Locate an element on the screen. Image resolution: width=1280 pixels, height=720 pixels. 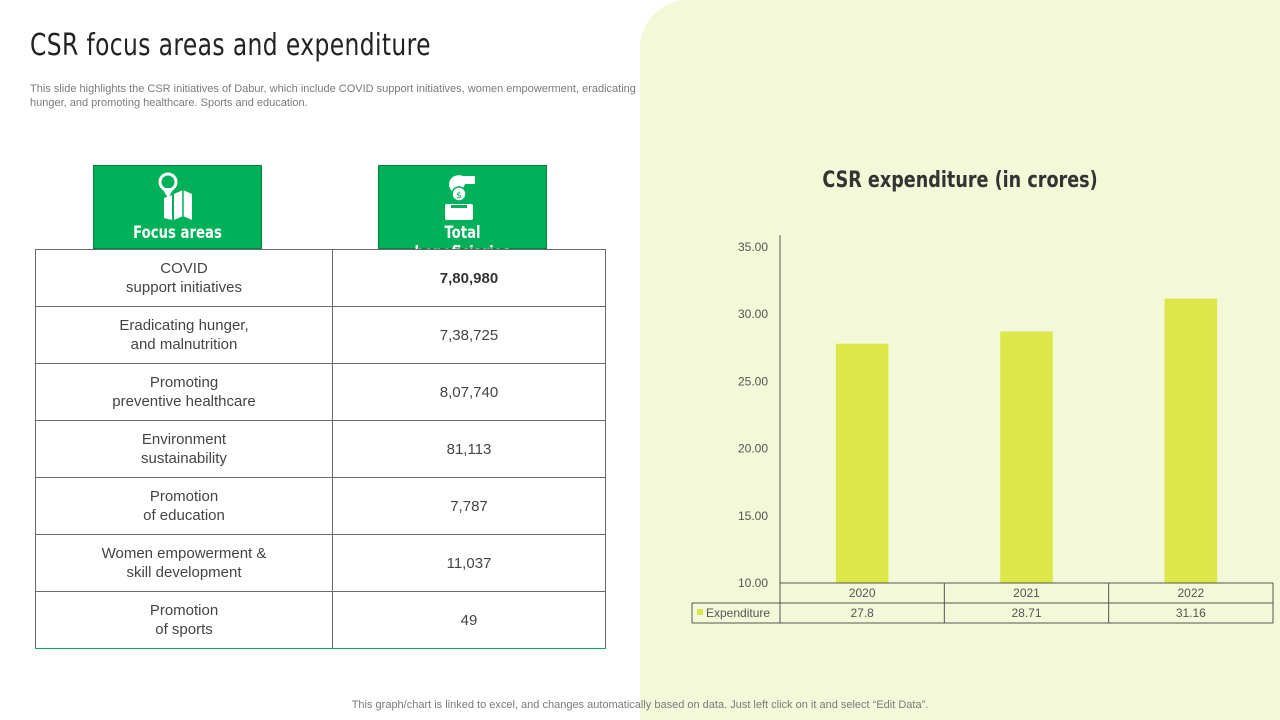
table-row: Promotion of education 7,787 is located at coordinates (320, 506).